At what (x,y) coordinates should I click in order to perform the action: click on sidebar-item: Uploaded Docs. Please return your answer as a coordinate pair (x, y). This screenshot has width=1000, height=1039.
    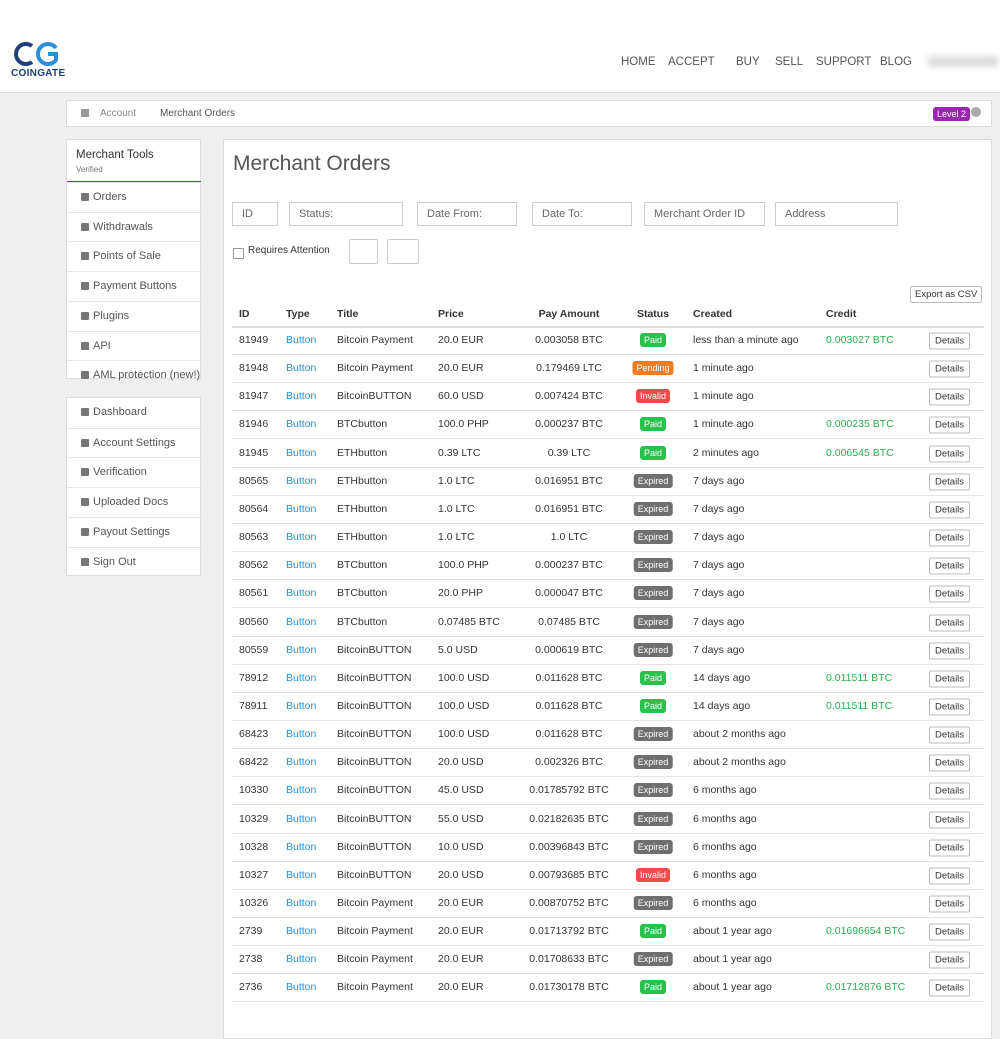
    Looking at the image, I should click on (134, 501).